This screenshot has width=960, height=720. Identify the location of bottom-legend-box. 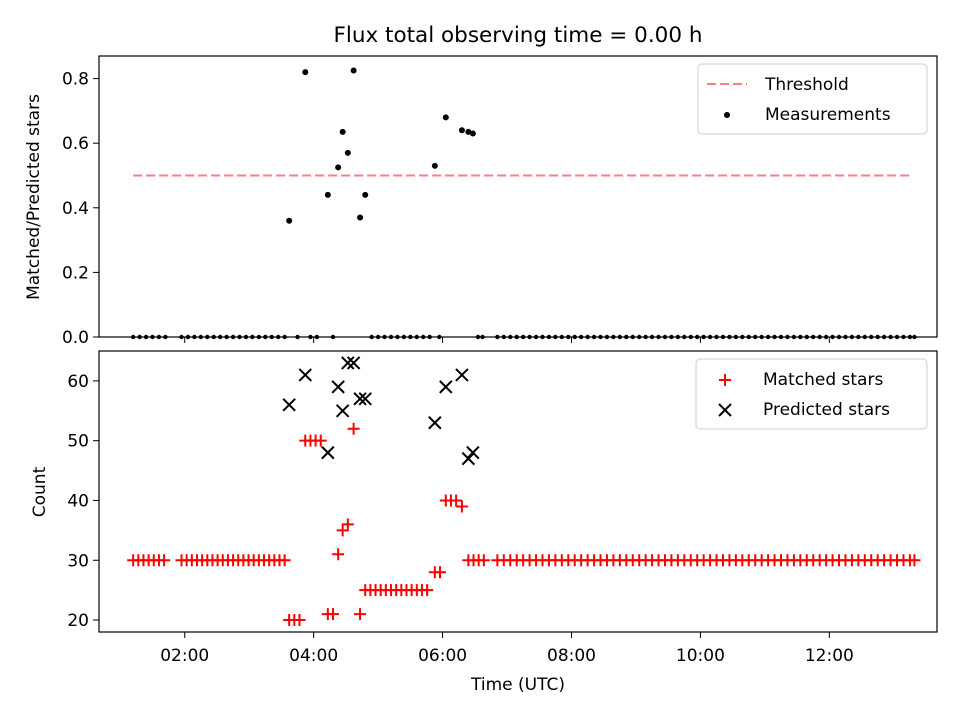
(811, 394).